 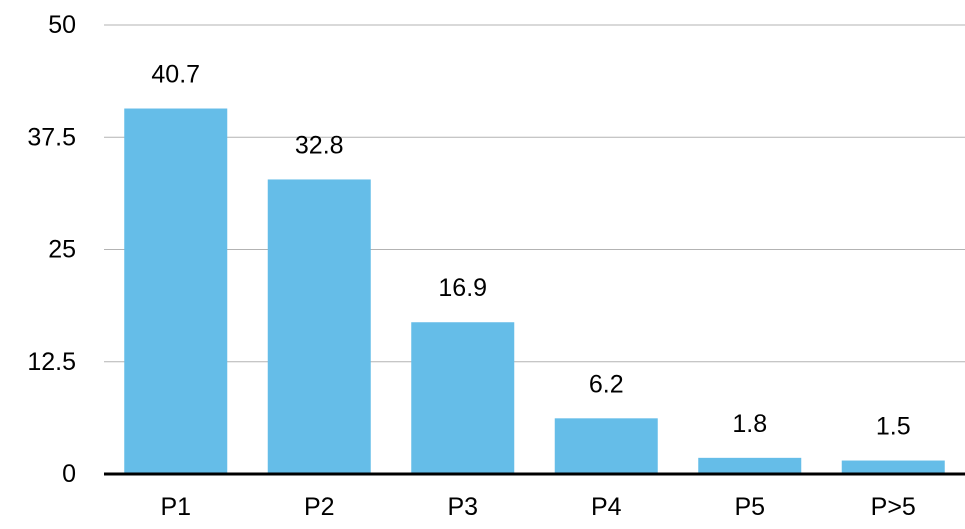 What do you see at coordinates (537, 507) in the screenshot?
I see `x-axis-ticks: P1 P2 P3 P4 P5 P>5` at bounding box center [537, 507].